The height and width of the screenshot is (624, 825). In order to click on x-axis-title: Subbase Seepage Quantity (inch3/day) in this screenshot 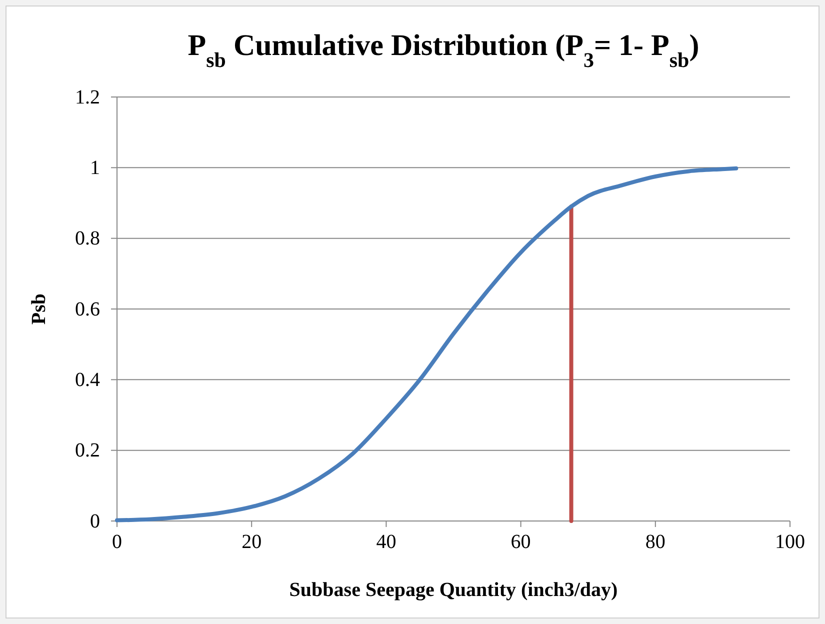, I will do `click(453, 590)`.